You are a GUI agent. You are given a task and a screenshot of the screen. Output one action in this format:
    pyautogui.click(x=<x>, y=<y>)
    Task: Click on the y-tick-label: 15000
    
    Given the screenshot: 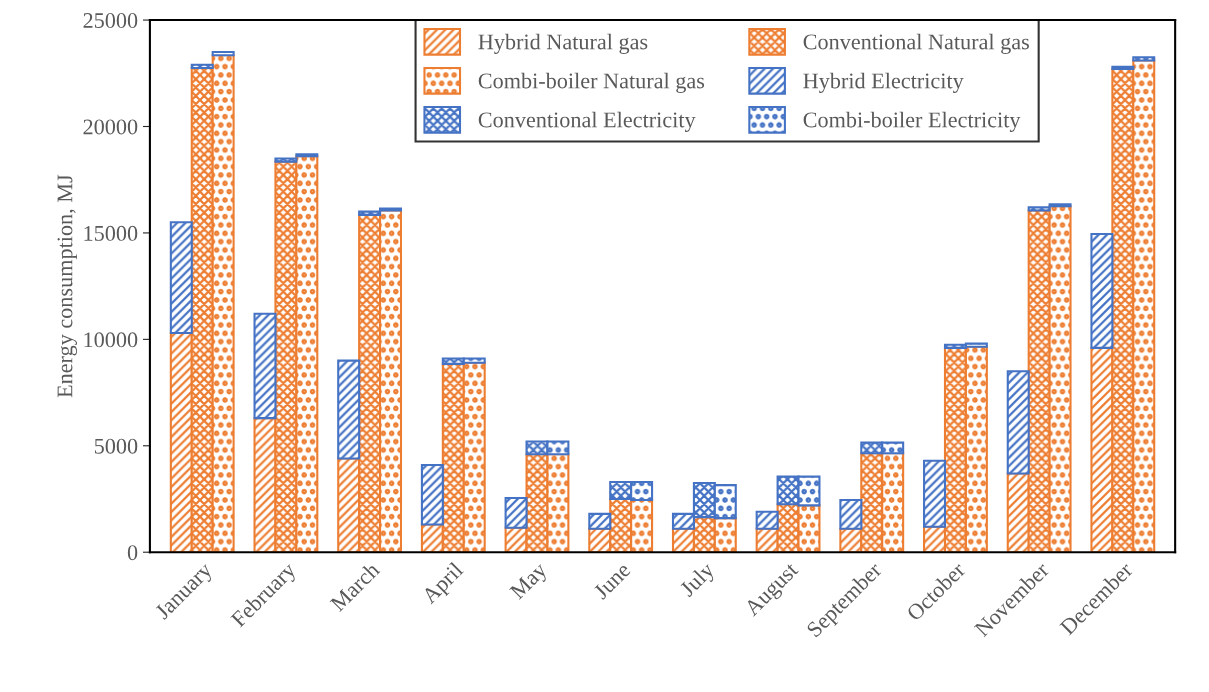 What is the action you would take?
    pyautogui.click(x=111, y=233)
    